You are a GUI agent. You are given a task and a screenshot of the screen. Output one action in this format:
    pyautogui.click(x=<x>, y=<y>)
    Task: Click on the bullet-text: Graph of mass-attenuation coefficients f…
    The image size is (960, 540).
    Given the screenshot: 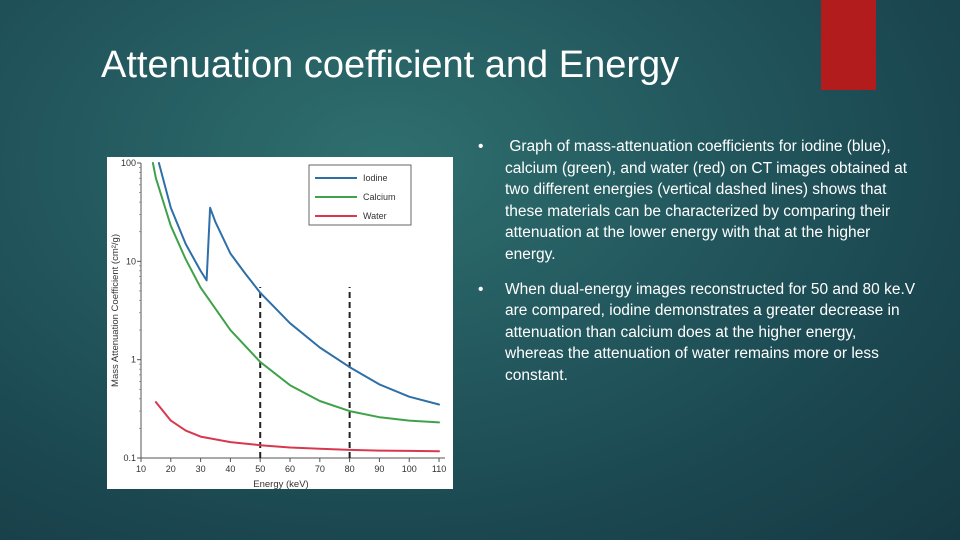 What is the action you would take?
    pyautogui.click(x=708, y=200)
    